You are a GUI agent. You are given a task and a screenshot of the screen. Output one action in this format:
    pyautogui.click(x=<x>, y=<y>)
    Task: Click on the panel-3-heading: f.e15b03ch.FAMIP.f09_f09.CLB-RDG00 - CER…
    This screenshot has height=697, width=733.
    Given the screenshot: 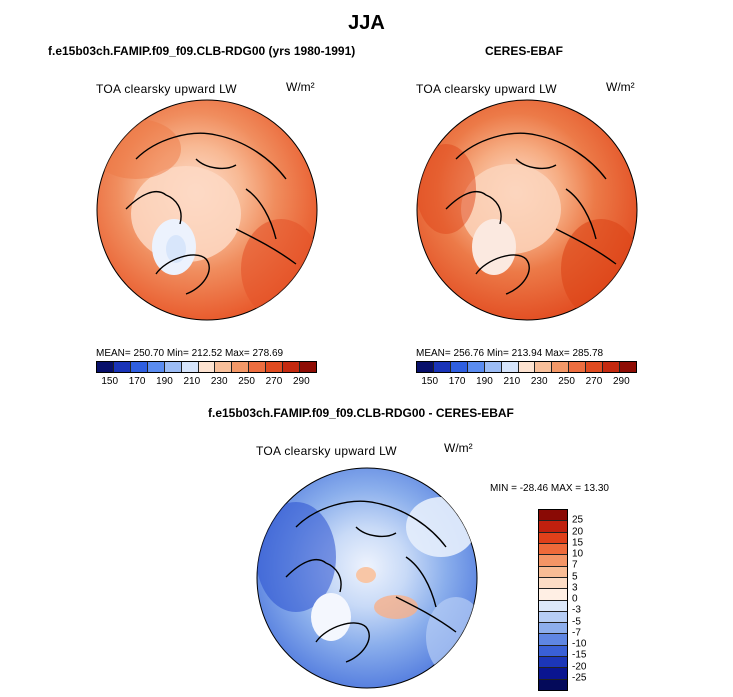 What is the action you would take?
    pyautogui.click(x=361, y=413)
    